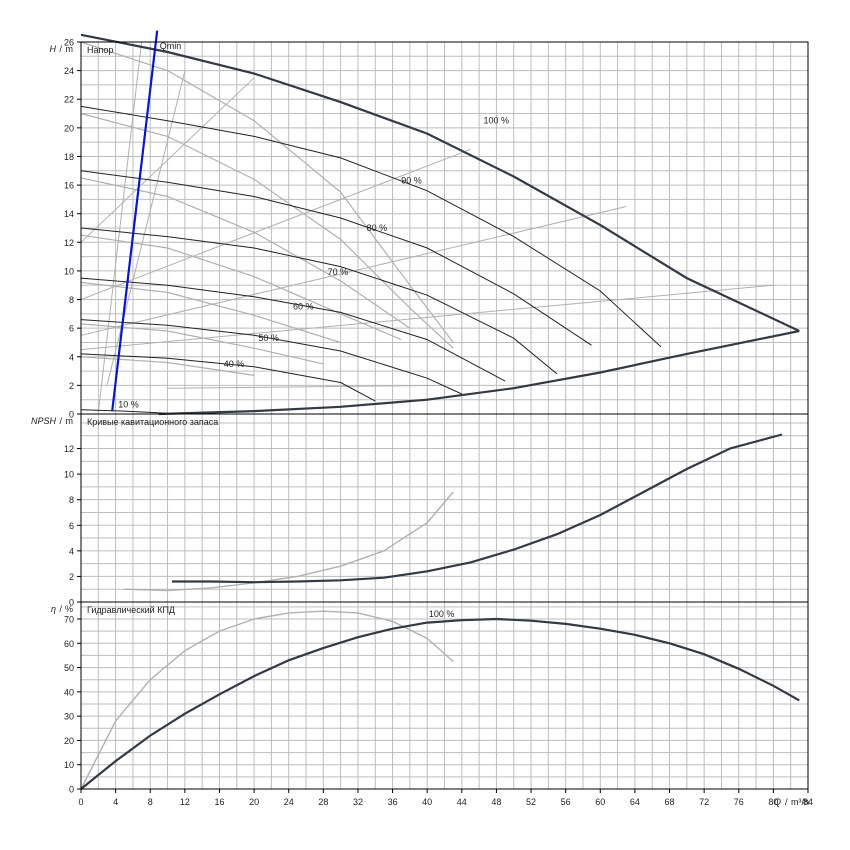 The height and width of the screenshot is (850, 850). What do you see at coordinates (358, 802) in the screenshot?
I see `x-tick-label: 32` at bounding box center [358, 802].